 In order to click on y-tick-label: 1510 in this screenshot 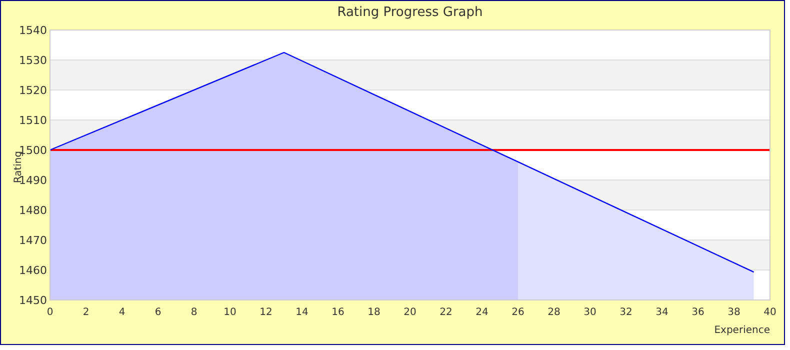, I will do `click(33, 120)`.